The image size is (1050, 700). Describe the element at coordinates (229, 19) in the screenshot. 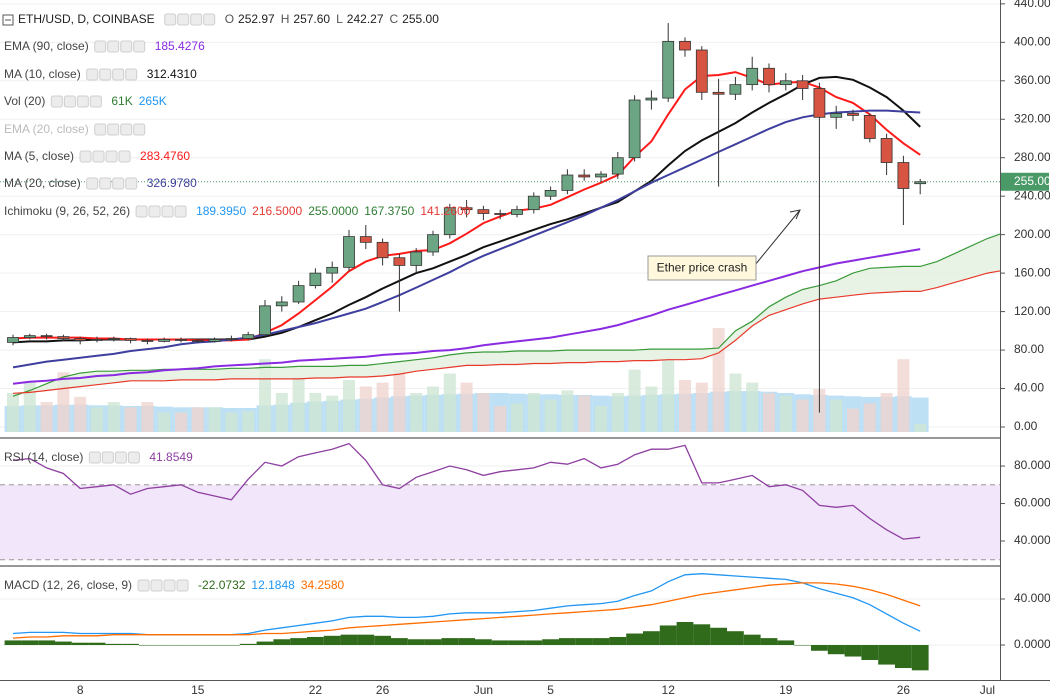

I see `legend-text: O` at that location.